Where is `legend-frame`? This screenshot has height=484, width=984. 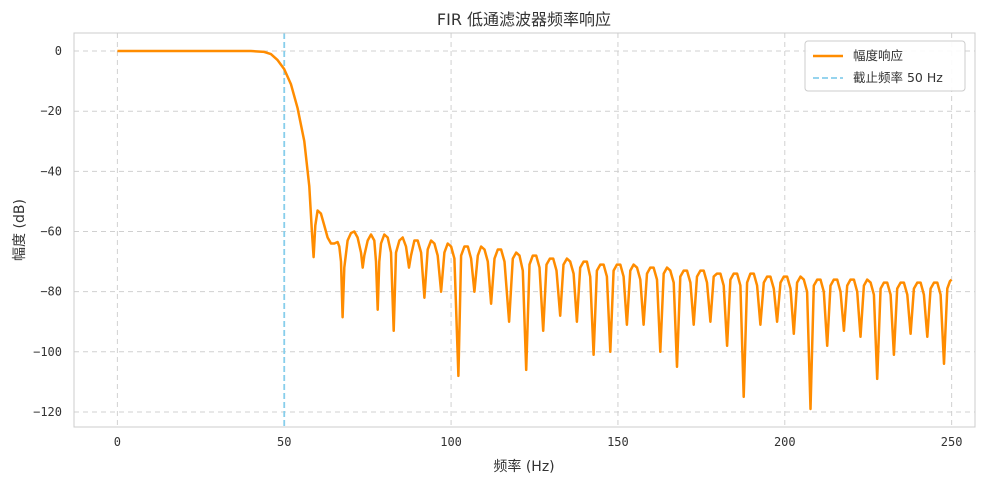
legend-frame is located at coordinates (885, 66).